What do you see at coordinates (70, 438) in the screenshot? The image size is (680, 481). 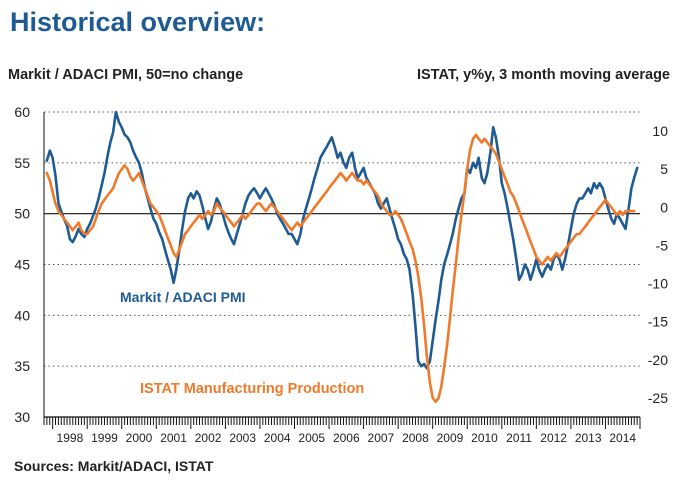 I see `x-tick-label: 1998` at bounding box center [70, 438].